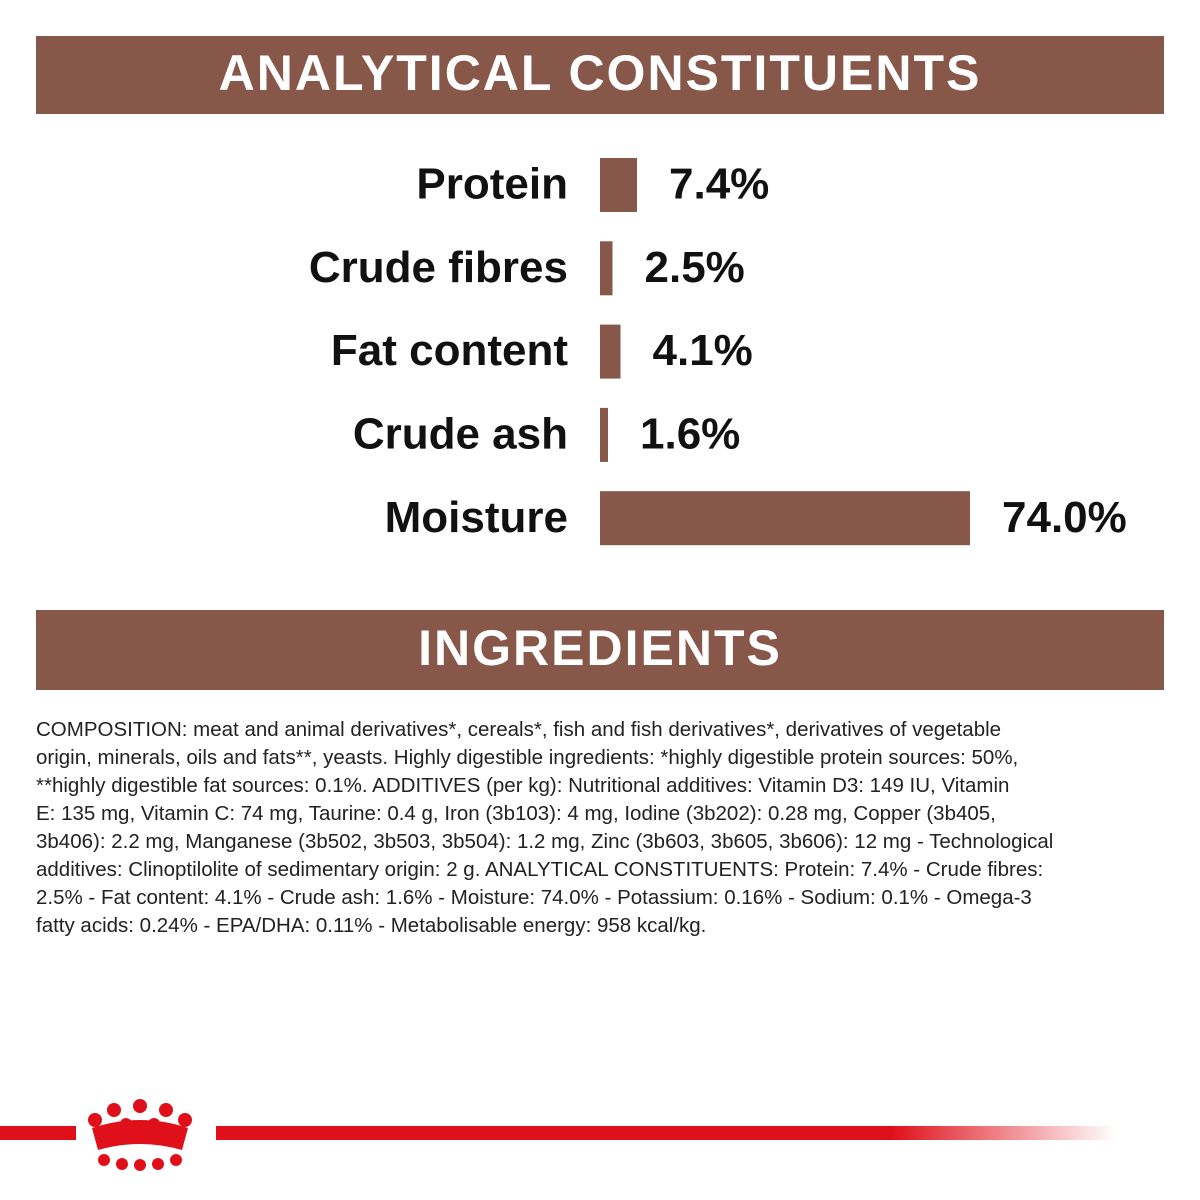  What do you see at coordinates (703, 350) in the screenshot?
I see `value-label: 4.1%` at bounding box center [703, 350].